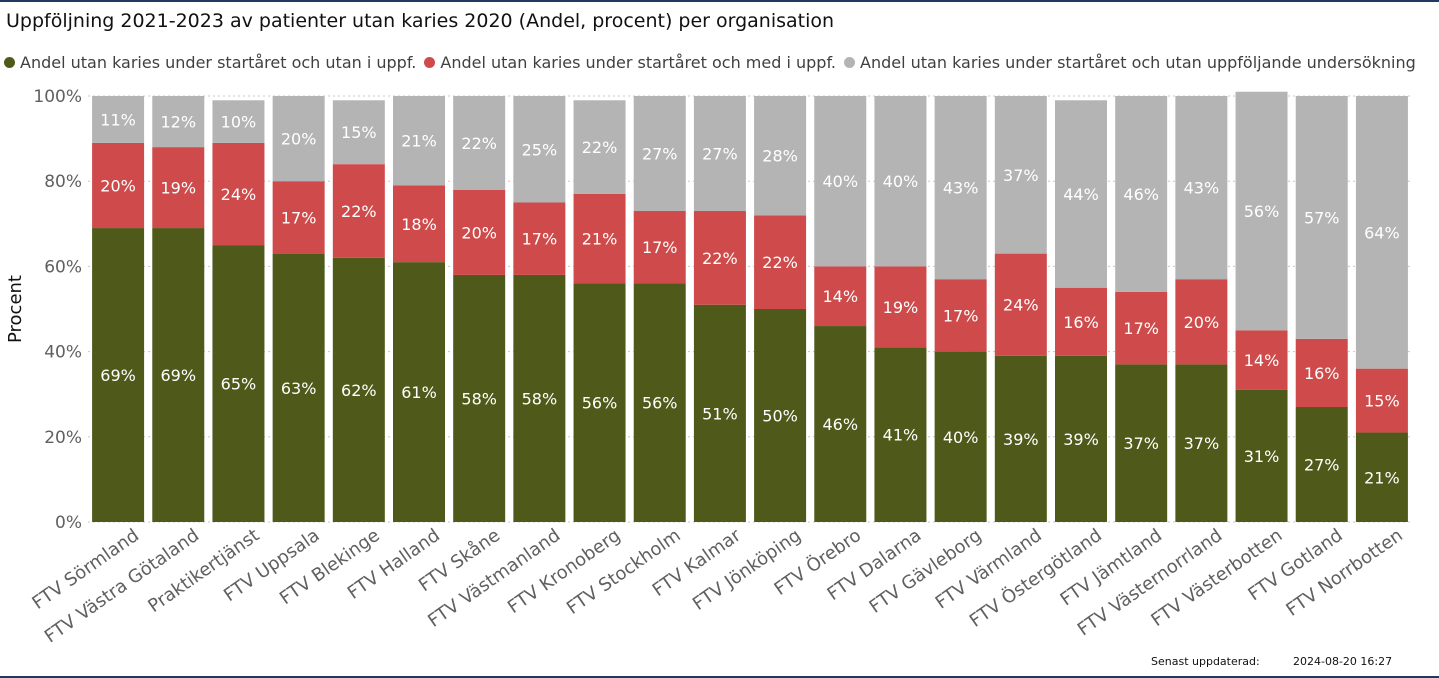 The width and height of the screenshot is (1439, 678). I want to click on data-label: 41%, so click(901, 435).